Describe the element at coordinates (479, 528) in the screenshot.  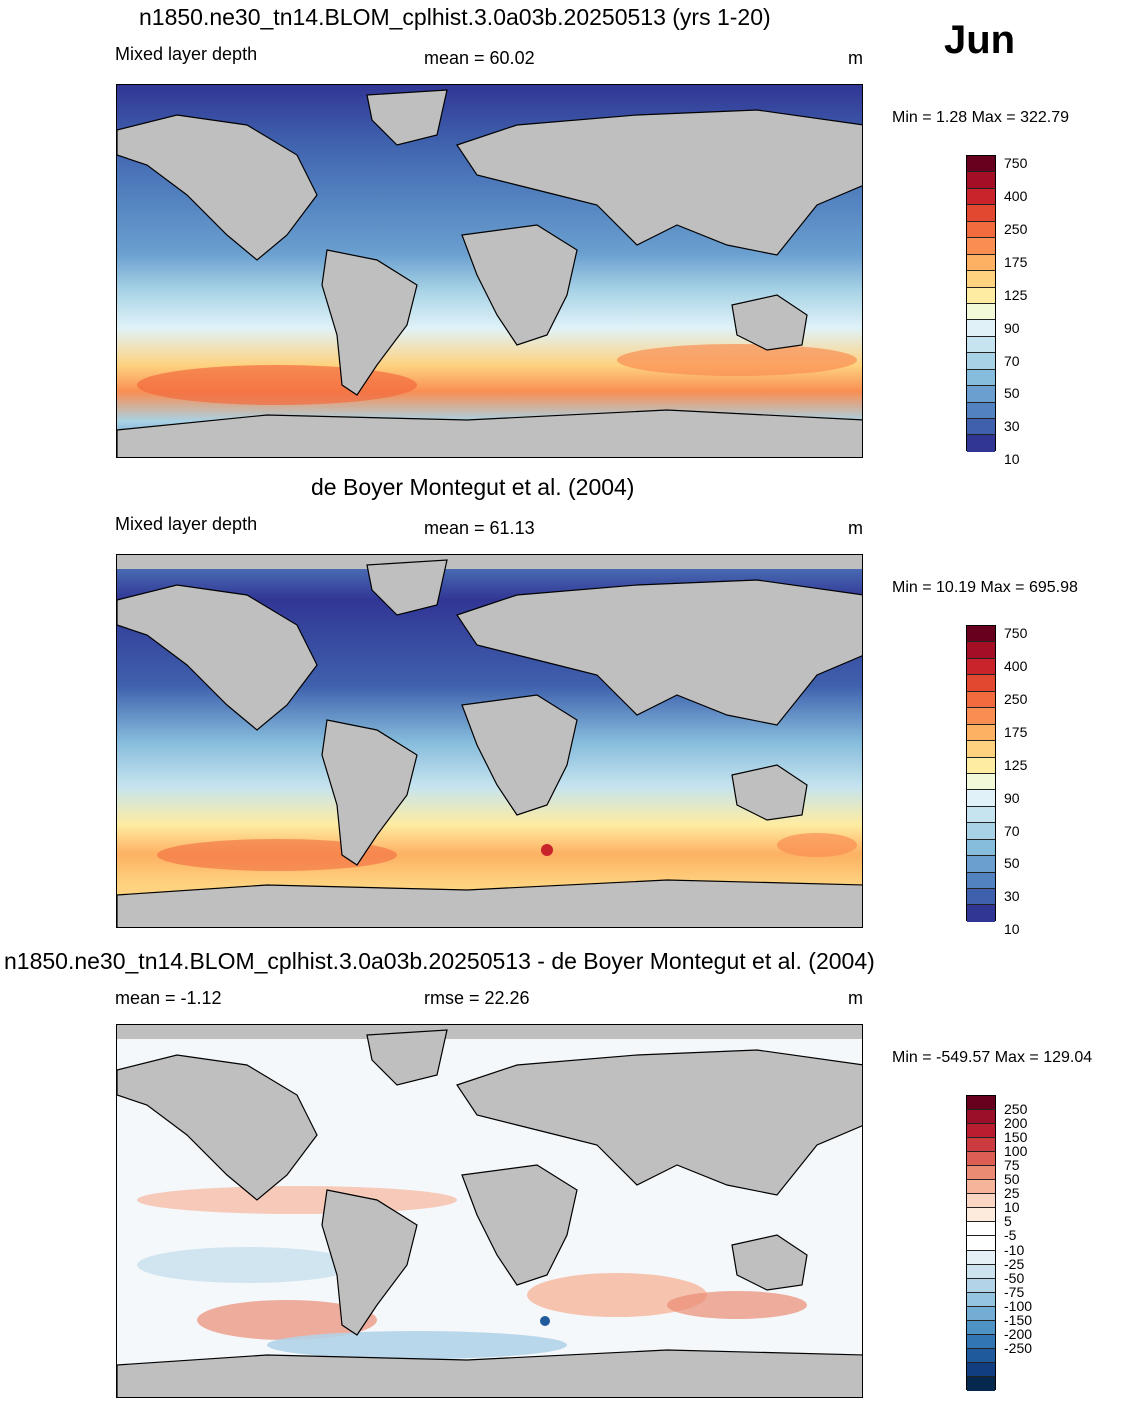
I see `panel-2-mean-label: mean = 61.13` at that location.